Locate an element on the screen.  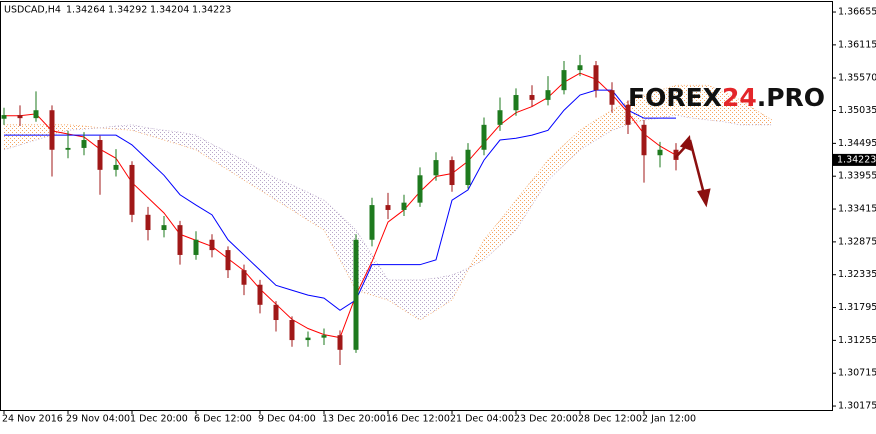
y-tick-label: 1.35570 is located at coordinates (857, 78).